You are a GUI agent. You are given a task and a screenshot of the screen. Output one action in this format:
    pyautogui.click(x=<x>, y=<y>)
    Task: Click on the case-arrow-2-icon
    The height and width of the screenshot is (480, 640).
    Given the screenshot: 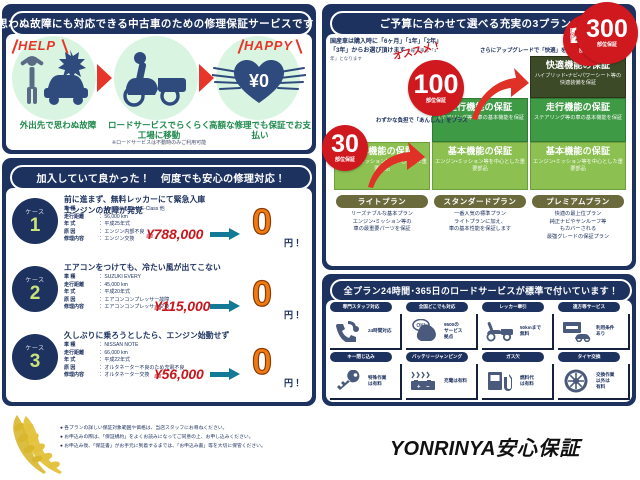 What is the action you would take?
    pyautogui.click(x=225, y=306)
    